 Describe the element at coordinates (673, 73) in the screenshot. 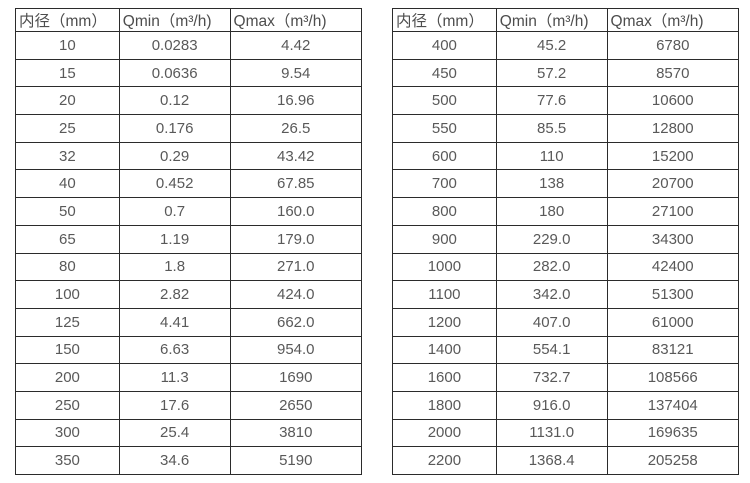

I see `table-cell: 8570` at that location.